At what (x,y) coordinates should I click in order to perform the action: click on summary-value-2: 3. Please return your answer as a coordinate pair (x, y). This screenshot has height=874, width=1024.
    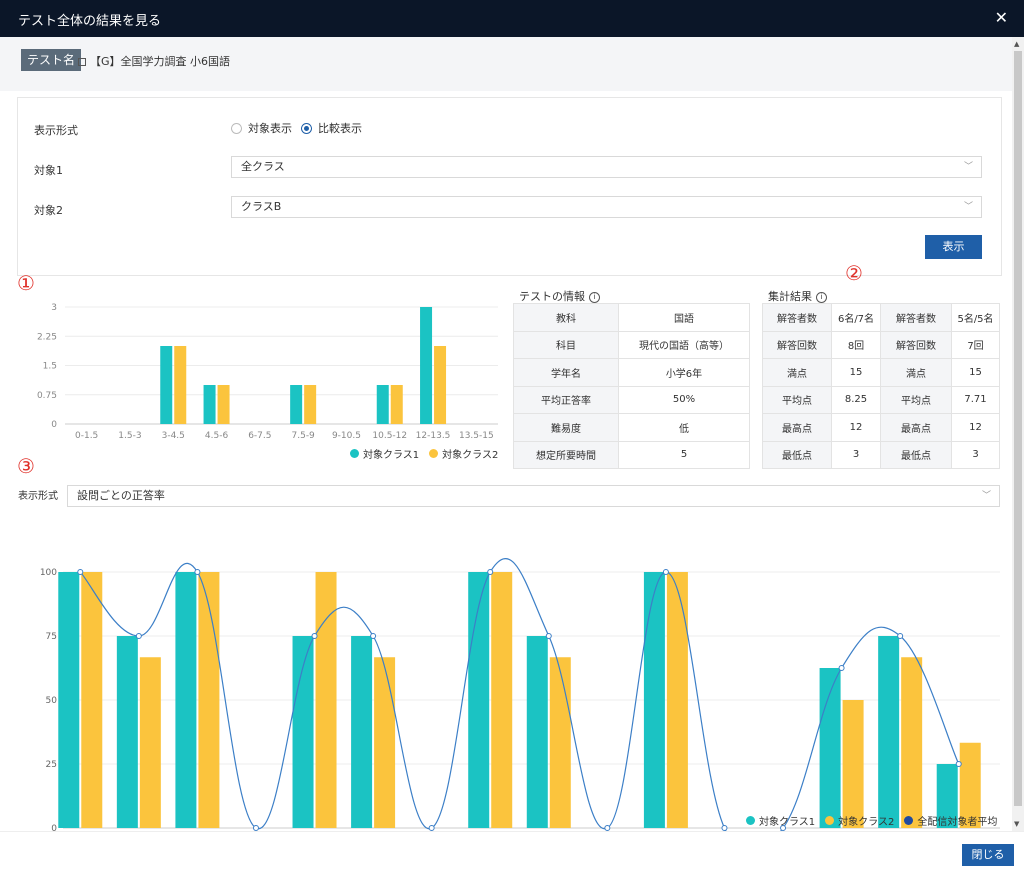
    Looking at the image, I should click on (975, 454).